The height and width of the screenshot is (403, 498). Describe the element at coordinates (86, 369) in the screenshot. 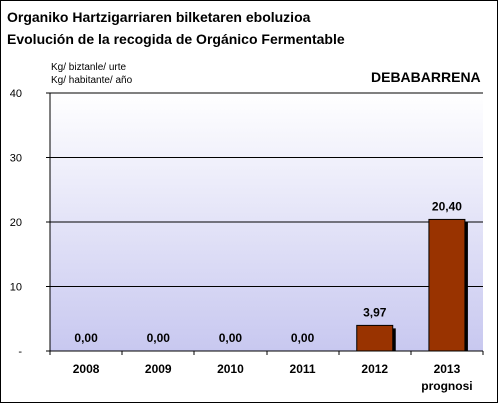

I see `x-tick-label-2008: 2008` at that location.